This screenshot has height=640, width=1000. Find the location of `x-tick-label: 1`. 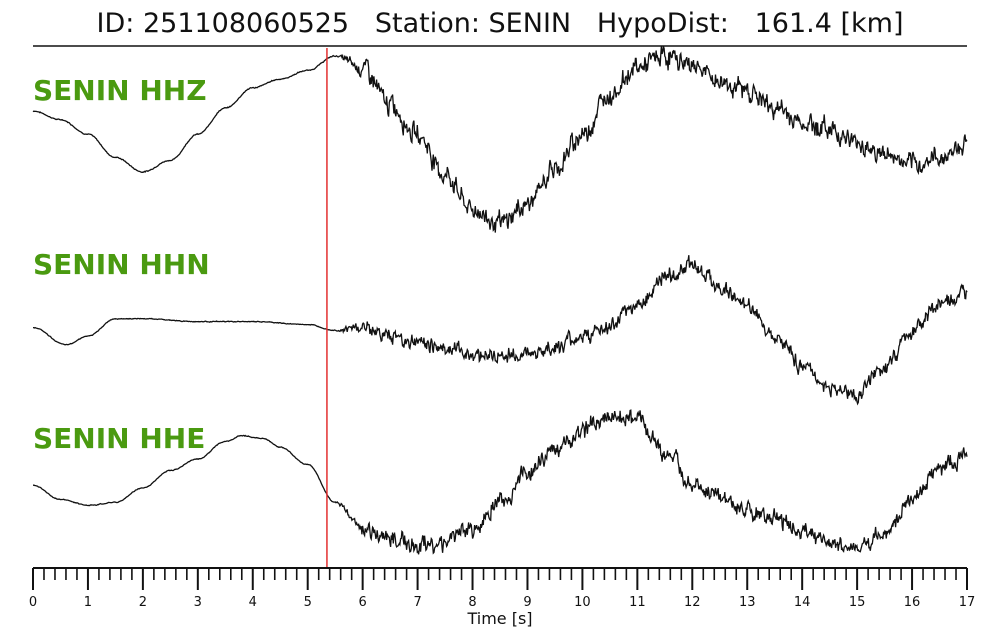

x-tick-label: 1 is located at coordinates (88, 602).